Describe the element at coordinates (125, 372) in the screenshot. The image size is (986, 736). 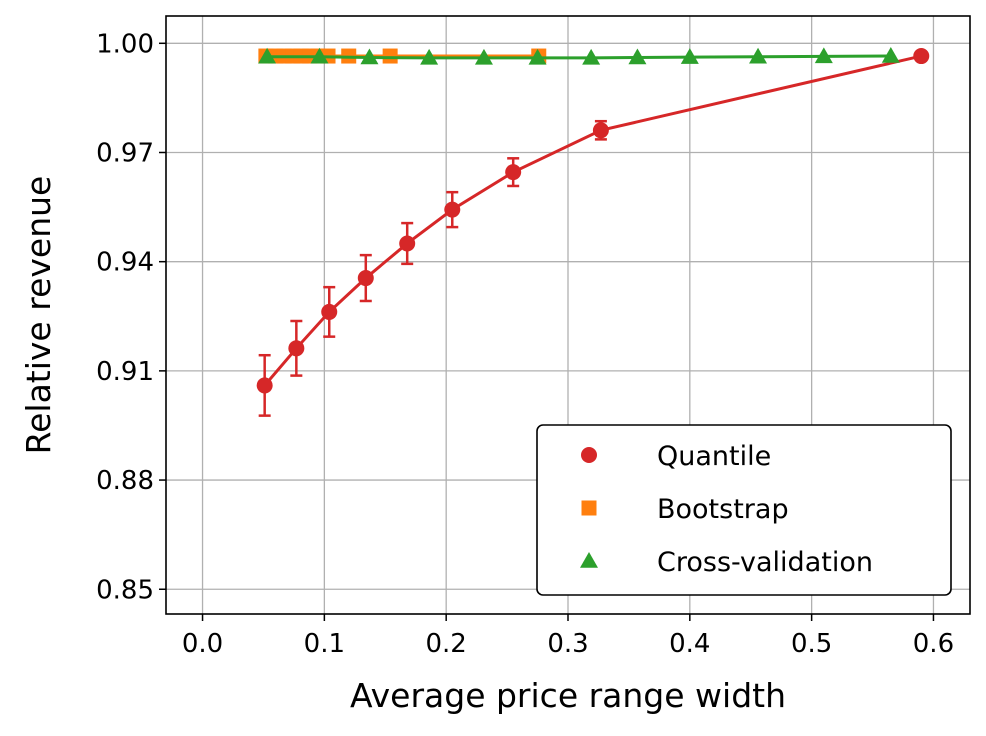
I see `y-tick-label: 0.91` at that location.